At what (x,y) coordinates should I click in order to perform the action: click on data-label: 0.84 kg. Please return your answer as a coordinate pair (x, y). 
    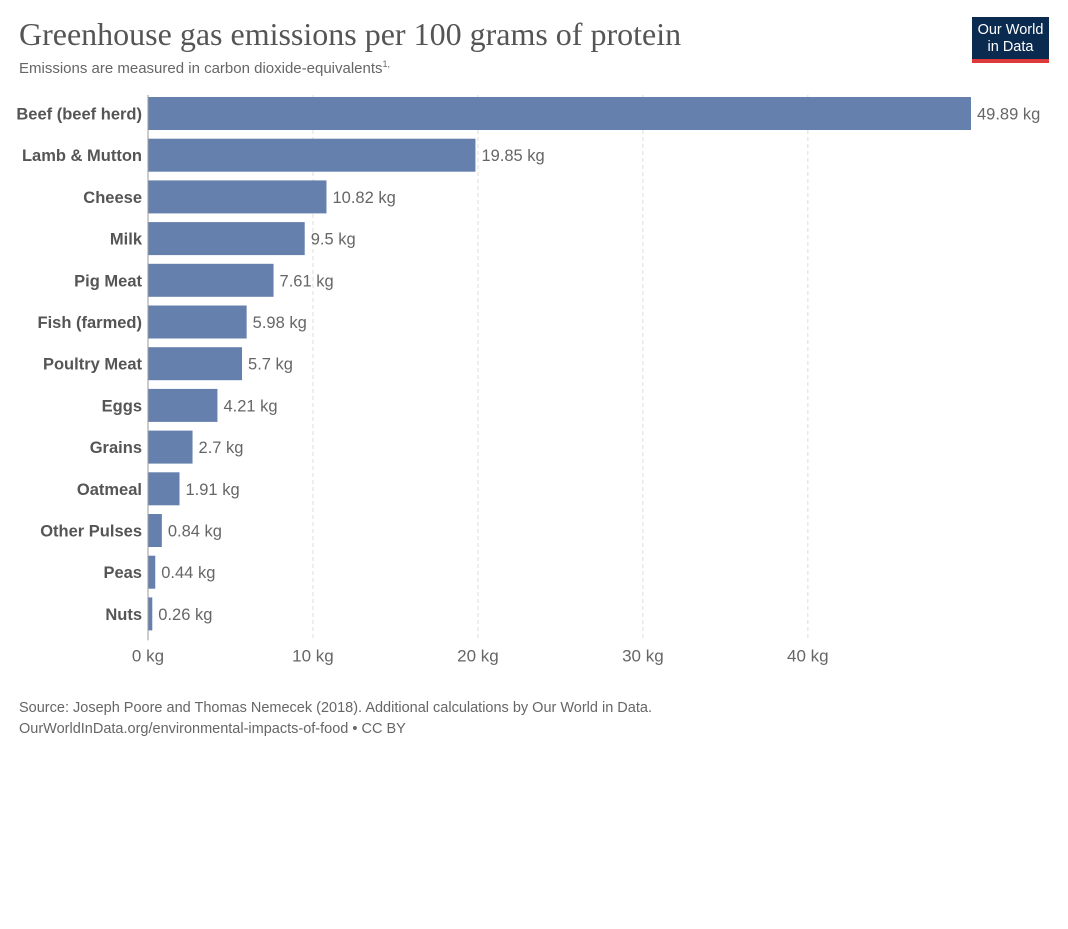
    Looking at the image, I should click on (195, 532).